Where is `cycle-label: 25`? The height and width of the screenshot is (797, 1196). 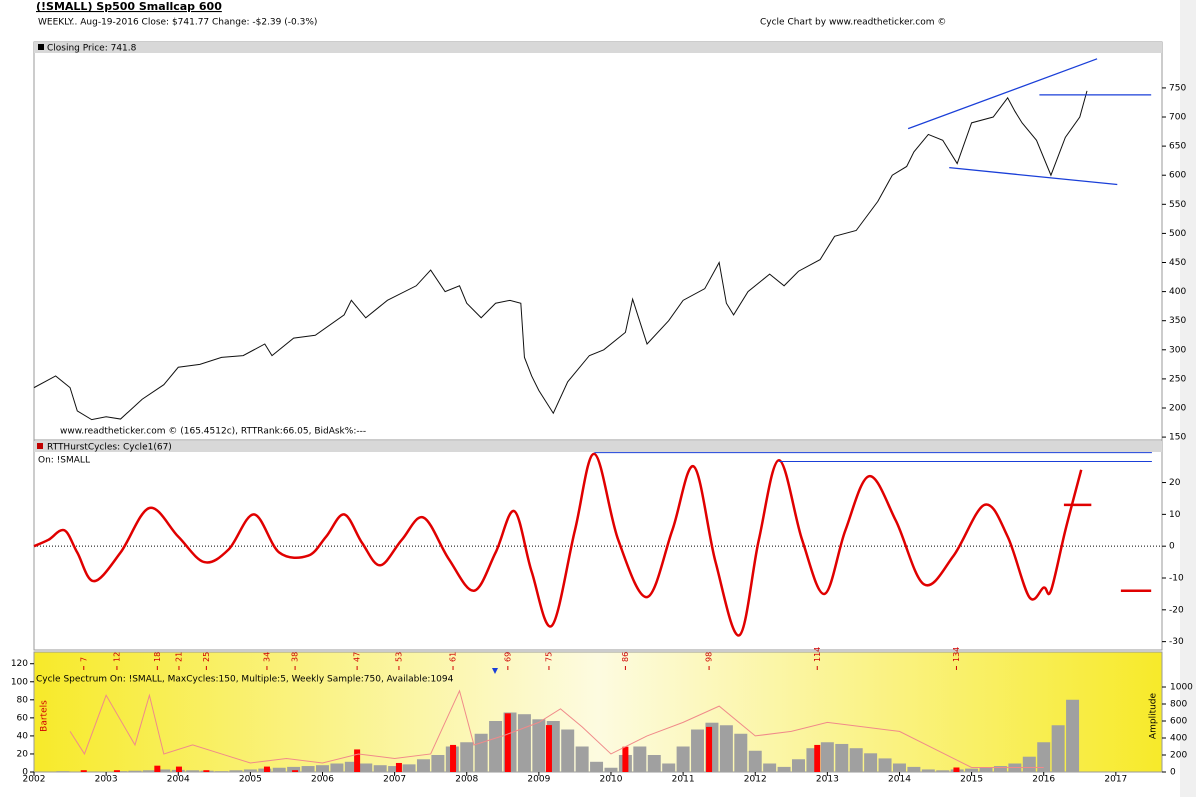
cycle-label: 25 is located at coordinates (206, 657).